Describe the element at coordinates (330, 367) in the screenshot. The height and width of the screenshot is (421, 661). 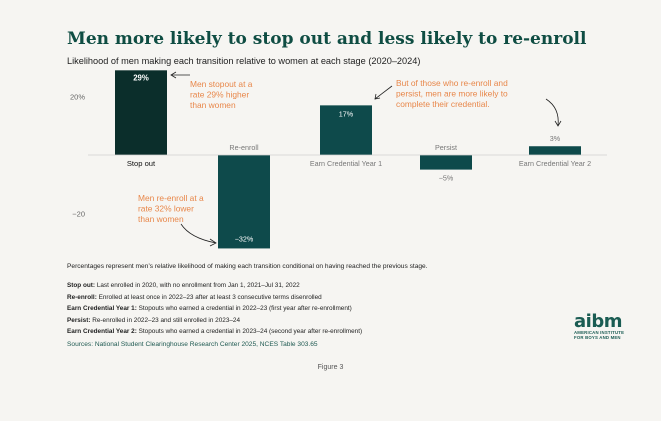
I see `figure-label: Figure 3` at that location.